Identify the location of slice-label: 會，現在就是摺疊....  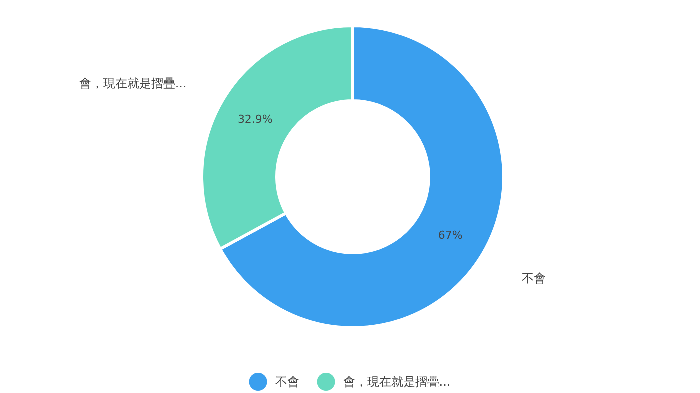
(133, 83).